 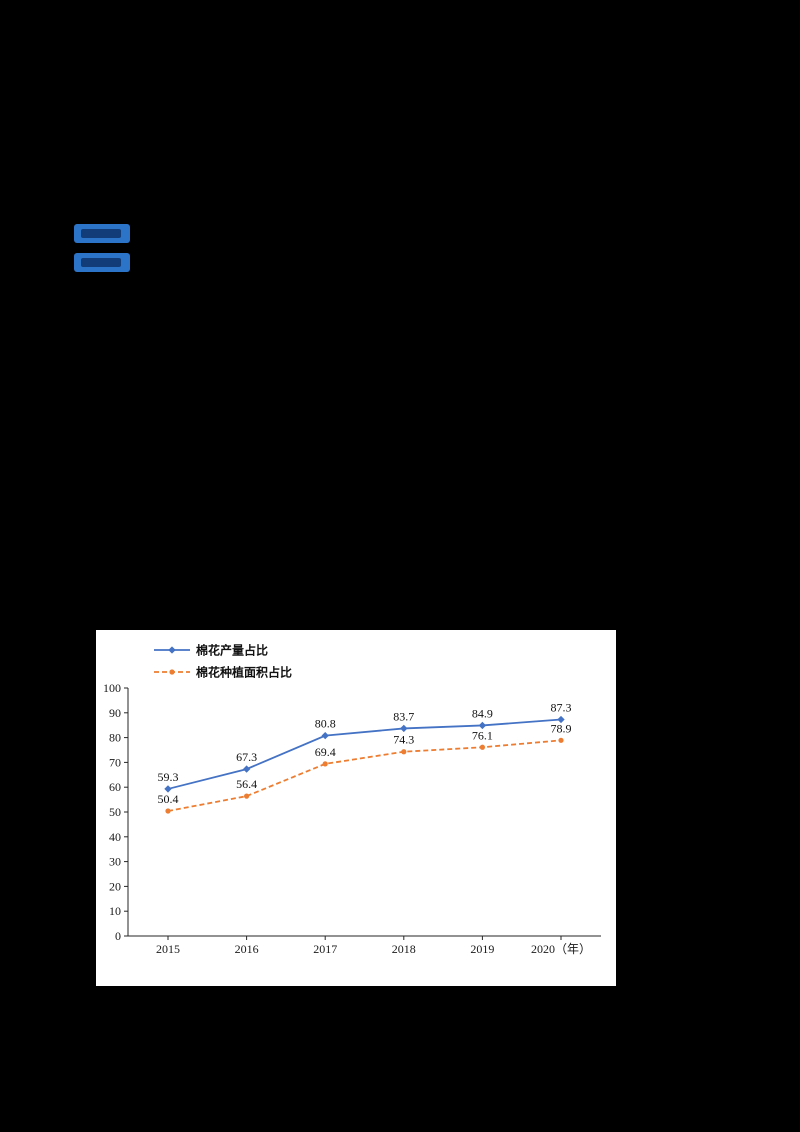 What do you see at coordinates (115, 862) in the screenshot?
I see `y-tick-label: 30` at bounding box center [115, 862].